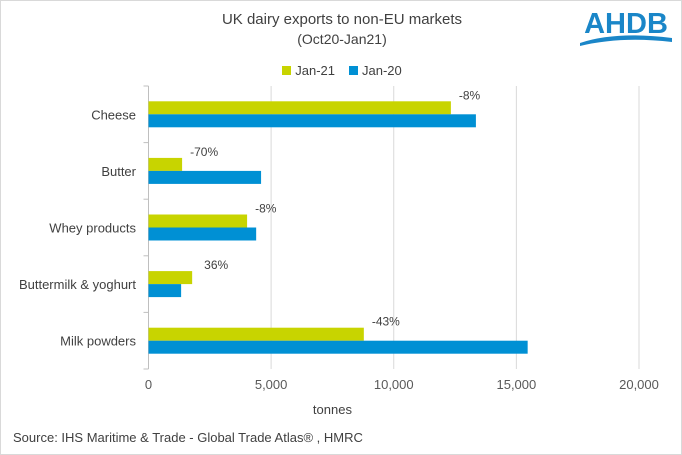 Image resolution: width=682 pixels, height=455 pixels. Describe the element at coordinates (271, 384) in the screenshot. I see `x-tick-label: 5,000` at that location.